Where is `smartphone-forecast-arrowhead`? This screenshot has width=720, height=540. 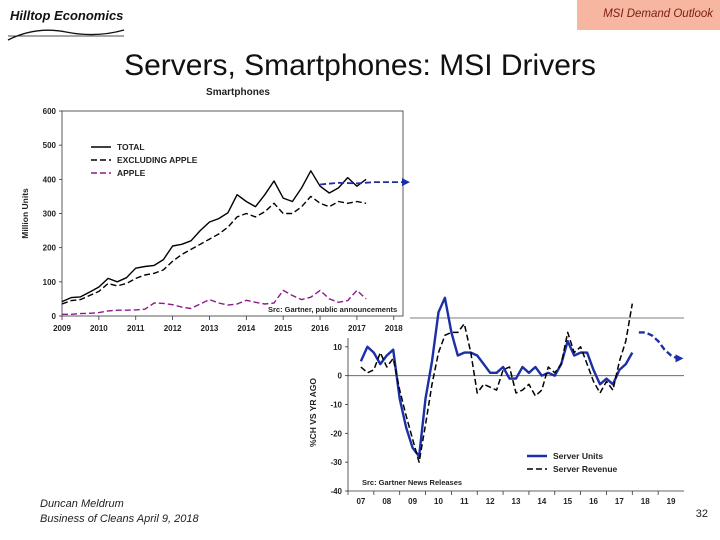 smartphone-forecast-arrowhead is located at coordinates (406, 182).